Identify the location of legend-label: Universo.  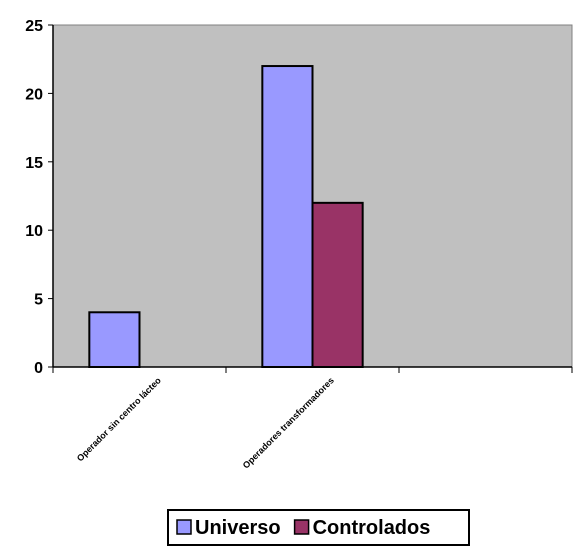
(238, 528).